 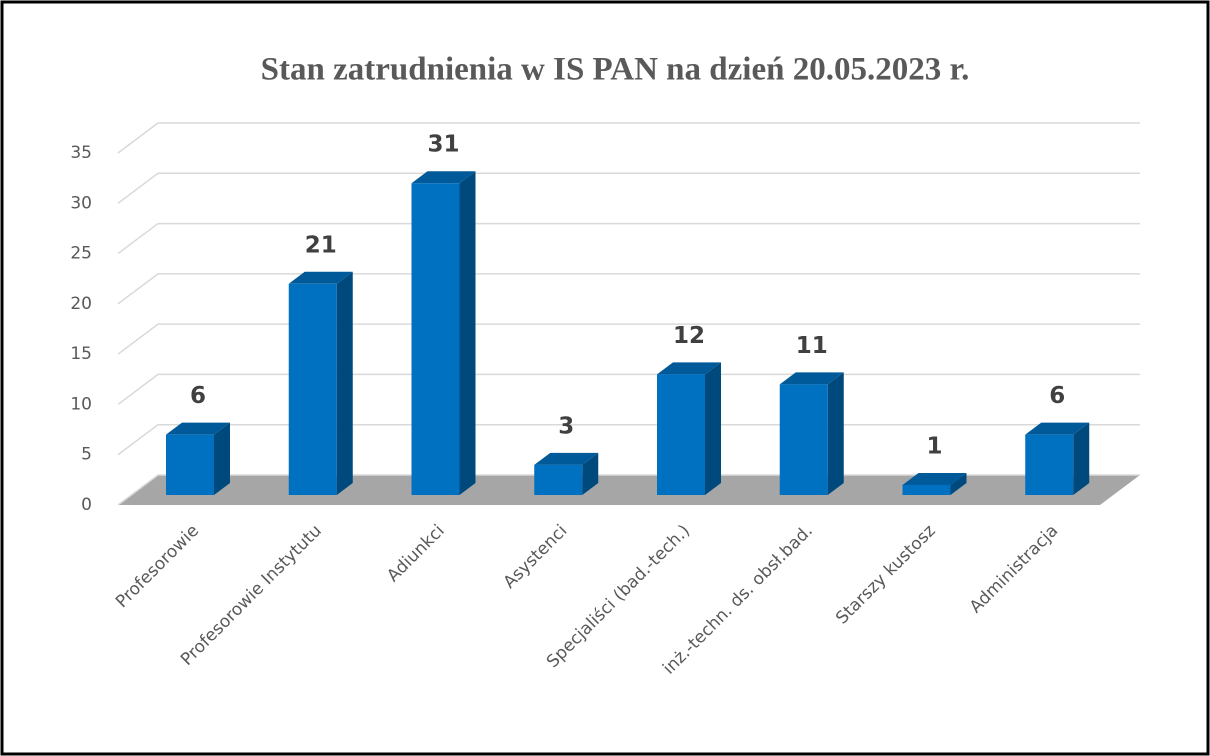 What do you see at coordinates (812, 346) in the screenshot?
I see `data-label: 11` at bounding box center [812, 346].